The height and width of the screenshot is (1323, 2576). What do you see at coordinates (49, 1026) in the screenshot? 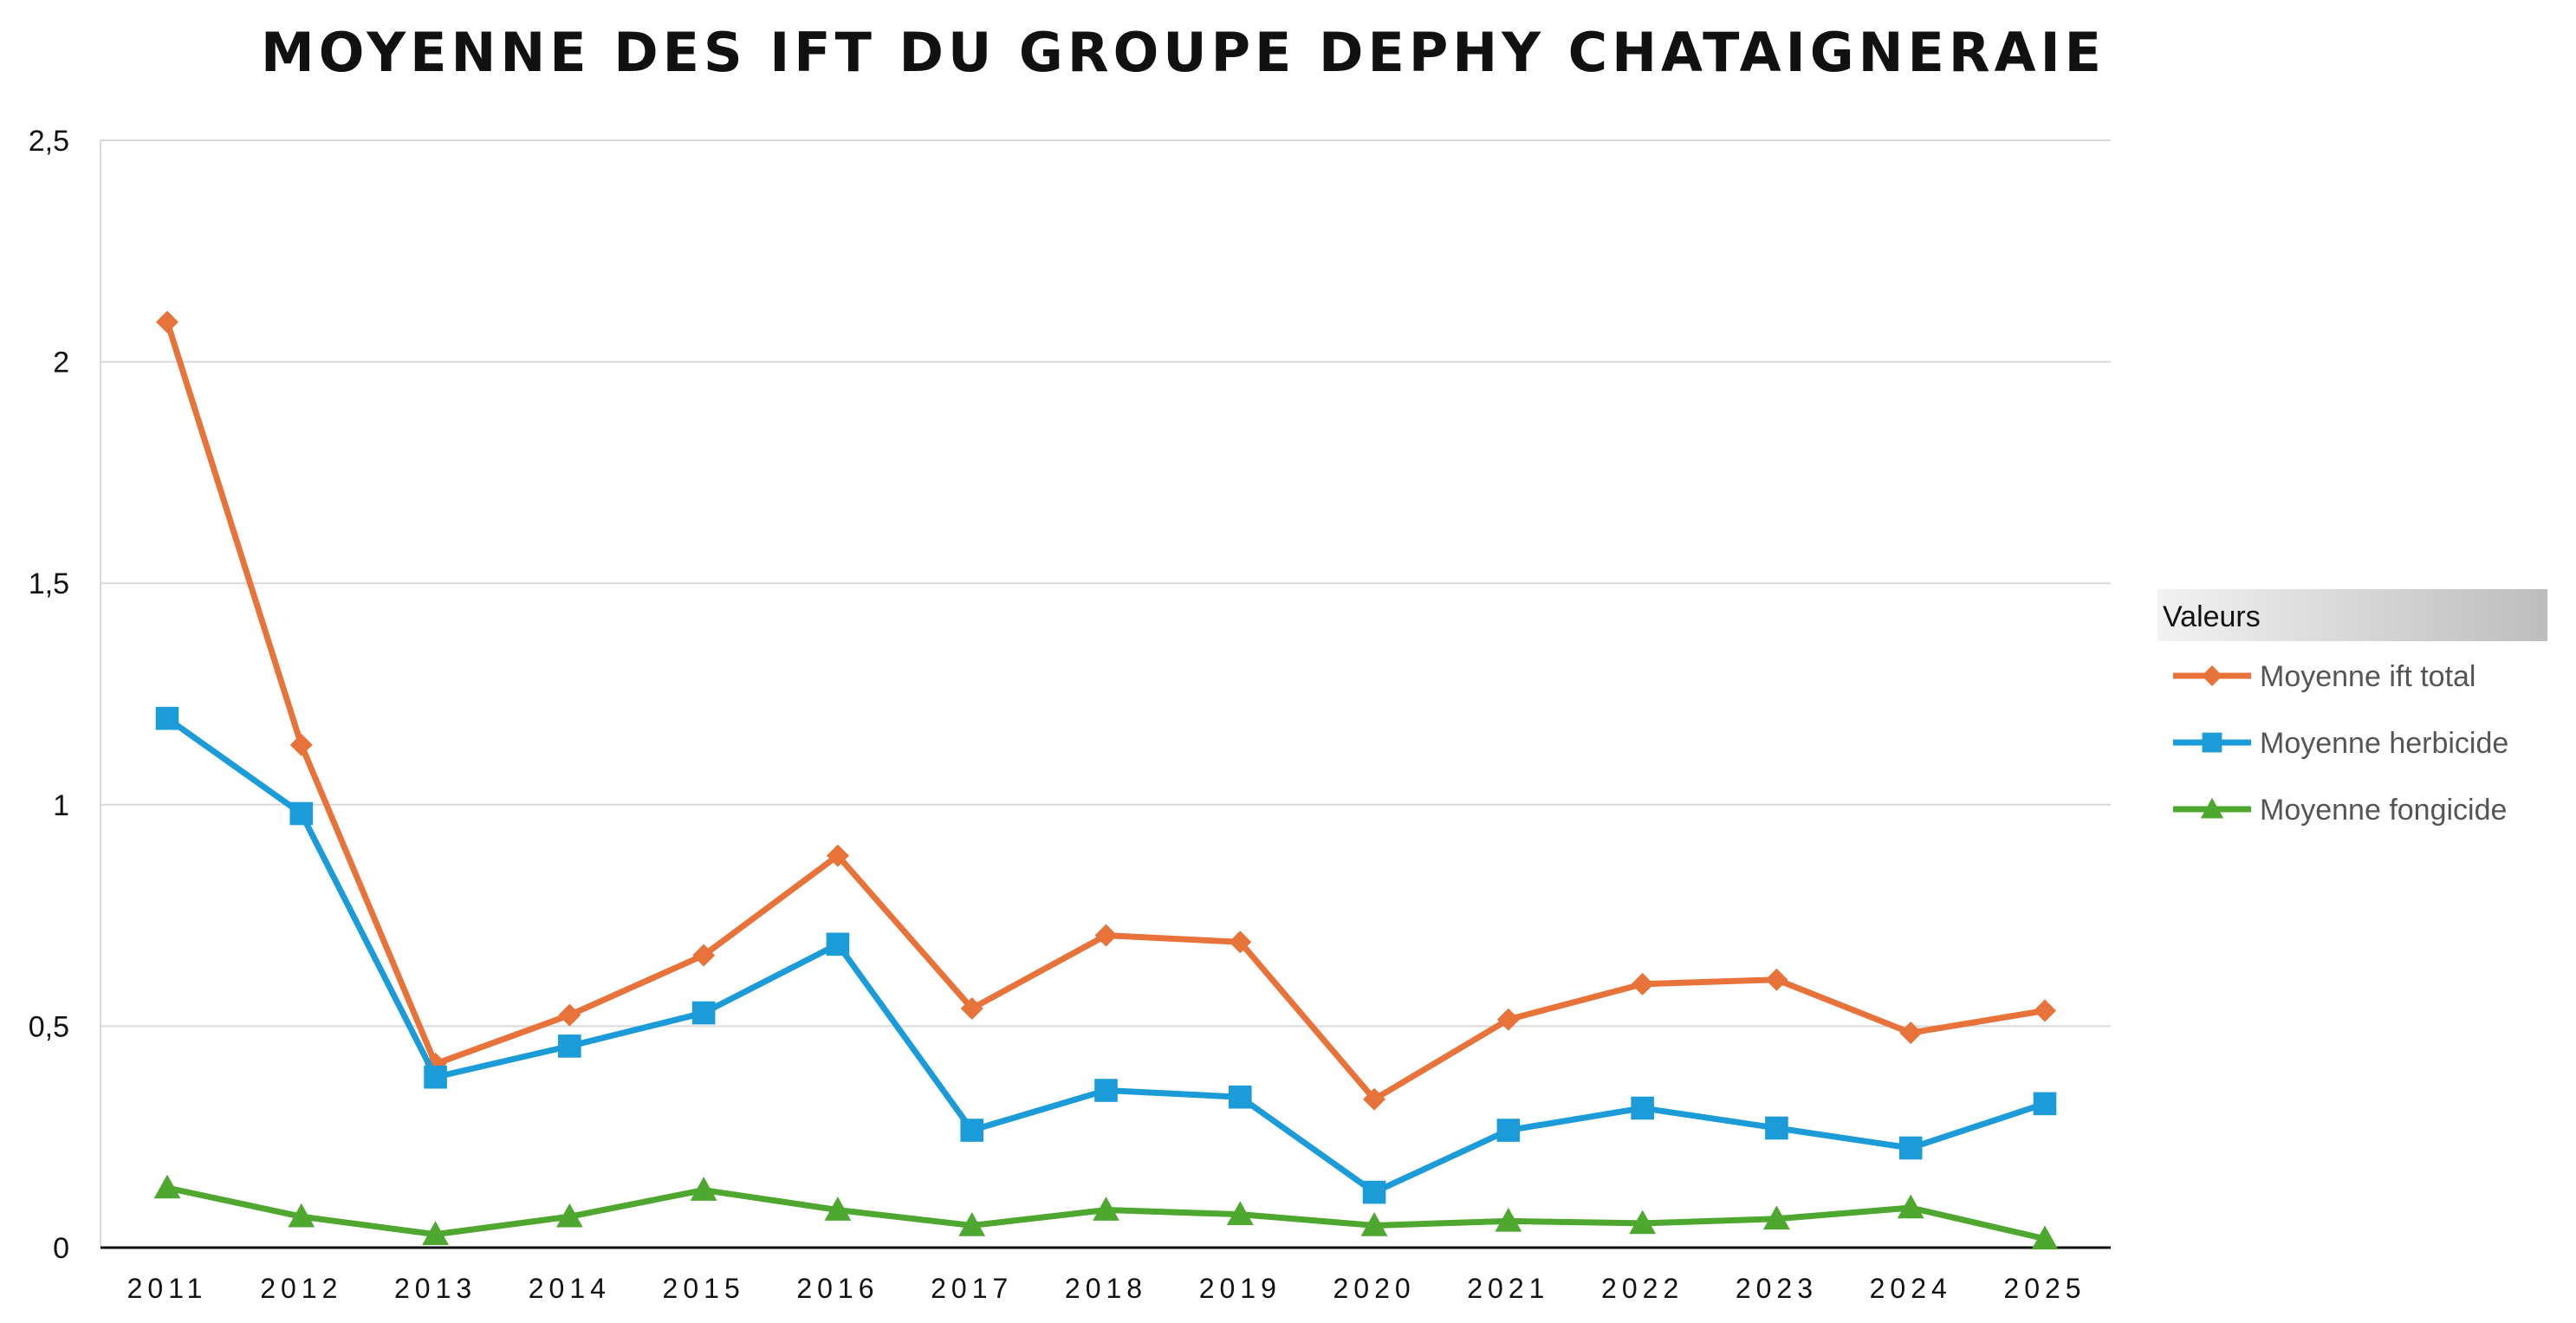
I see `y-tick-label: 0,5` at bounding box center [49, 1026].